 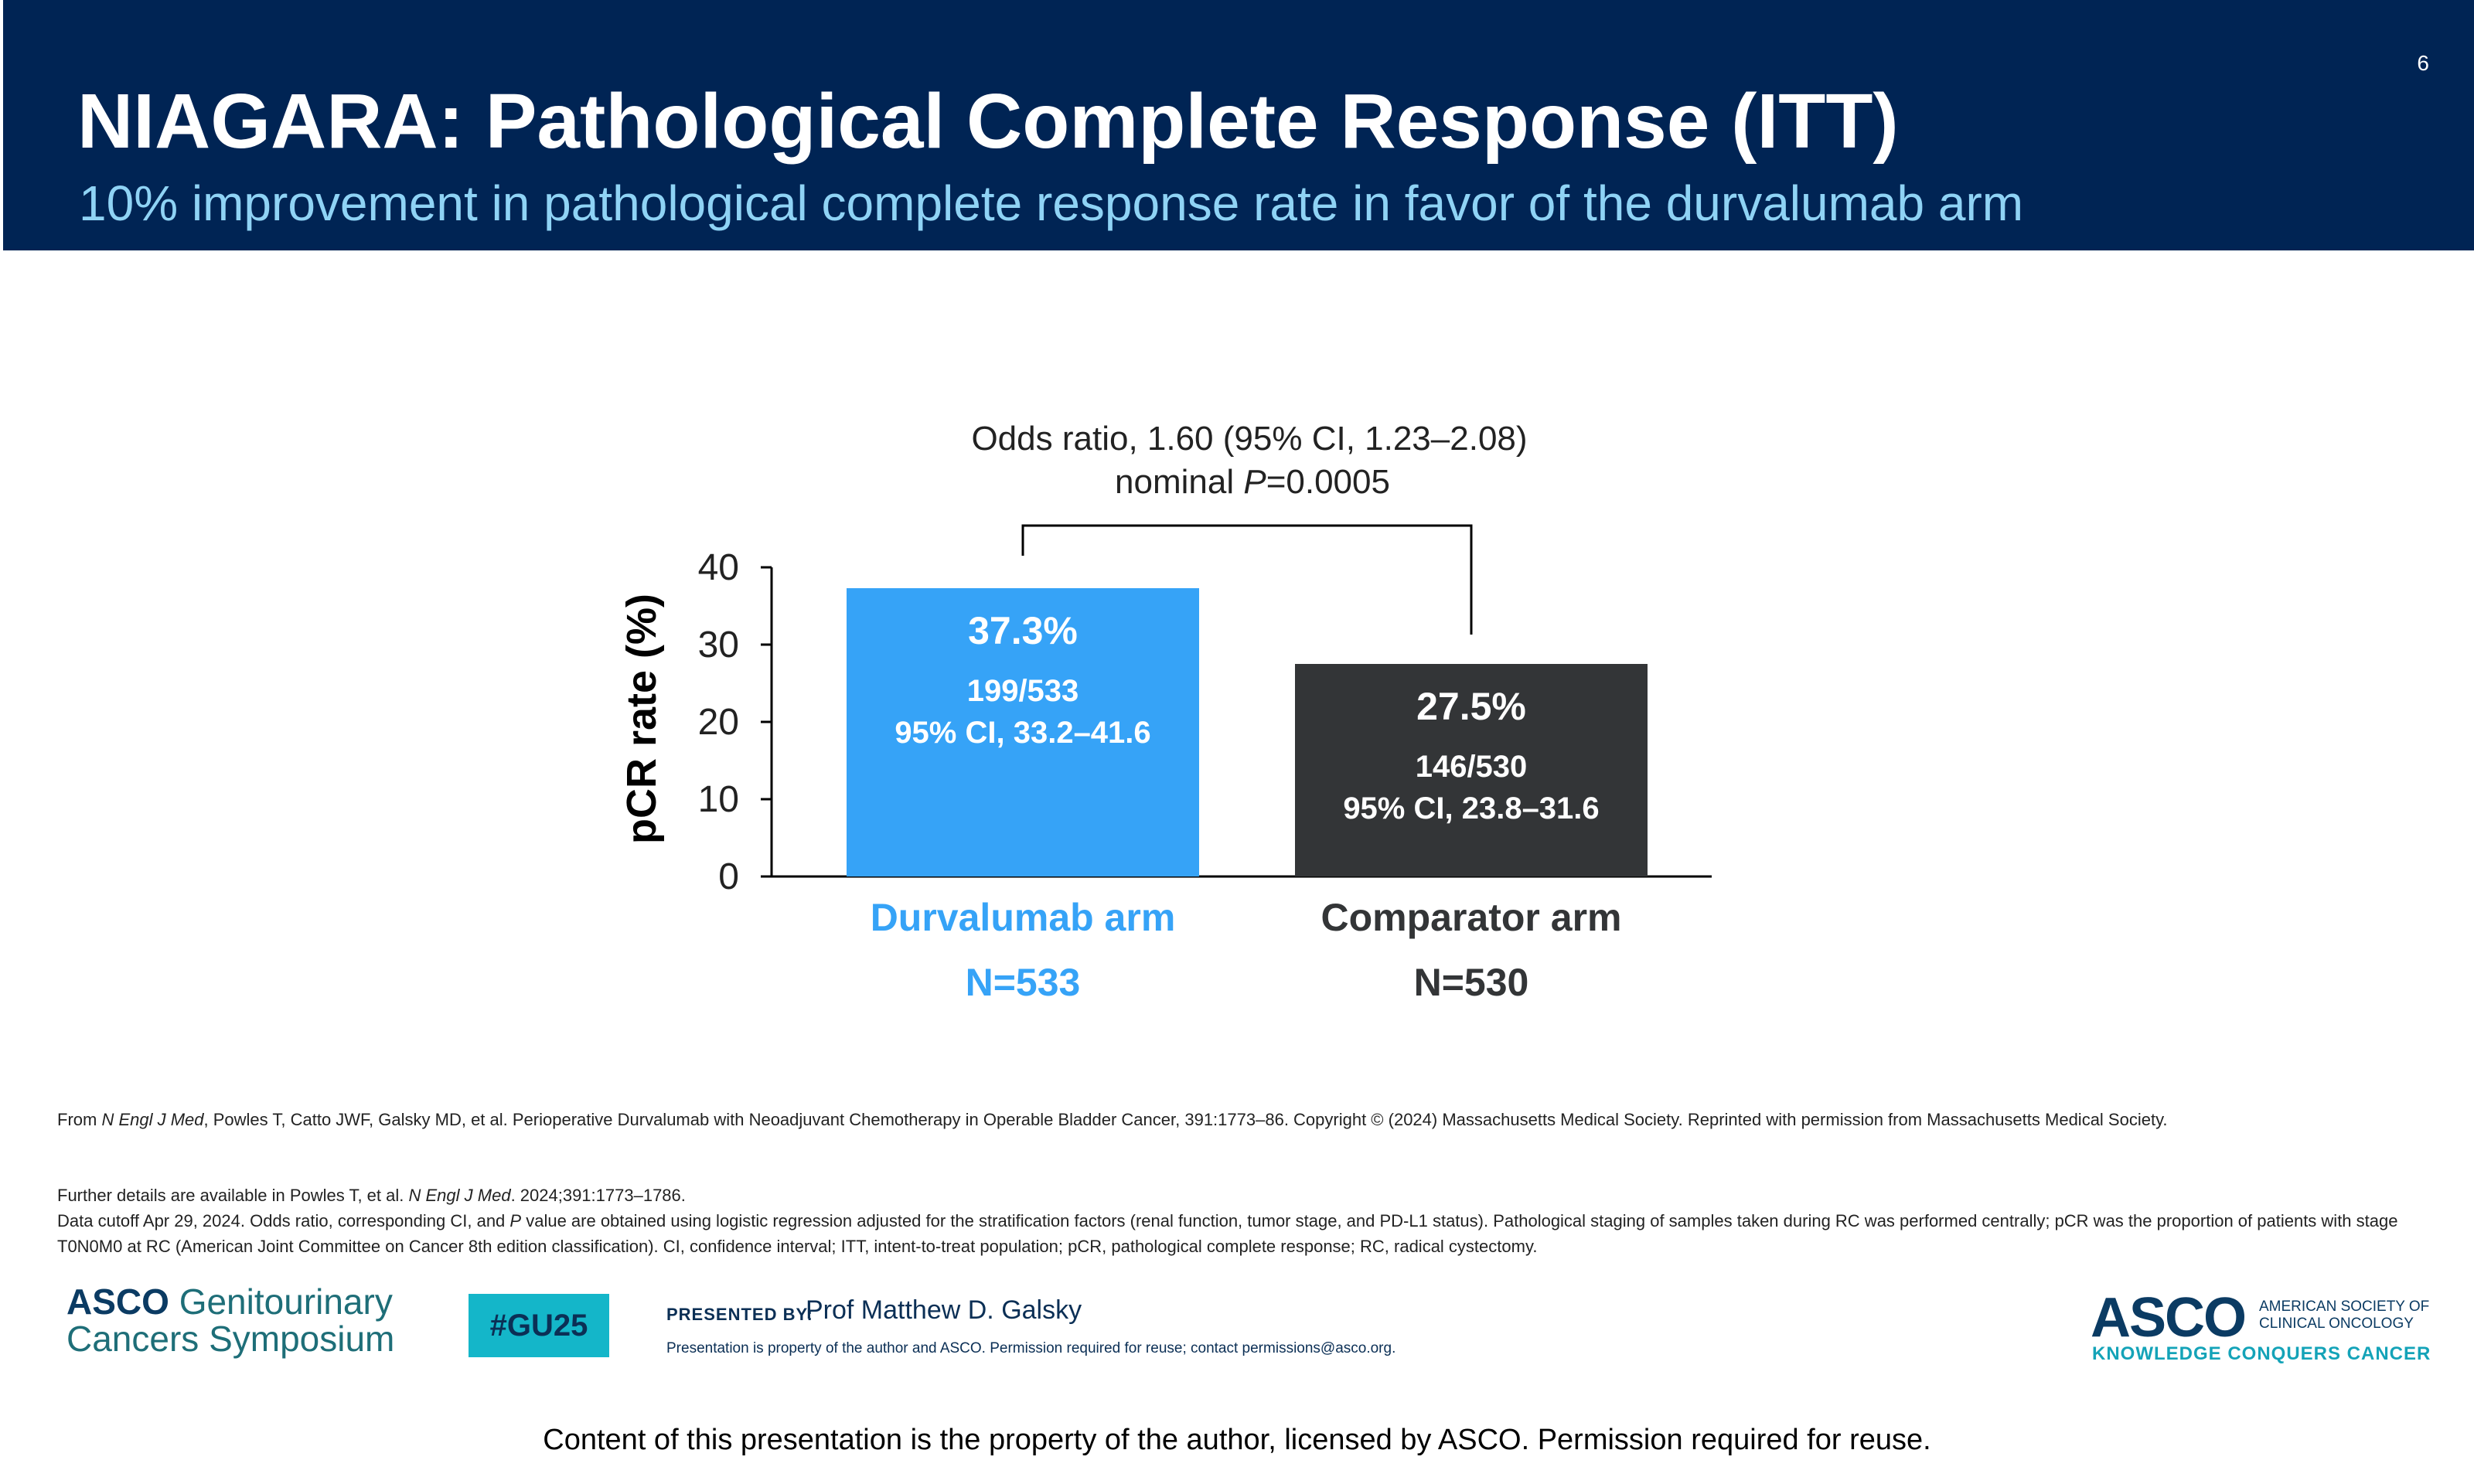 I want to click on hashtag-badge: #GU25, so click(x=539, y=1325).